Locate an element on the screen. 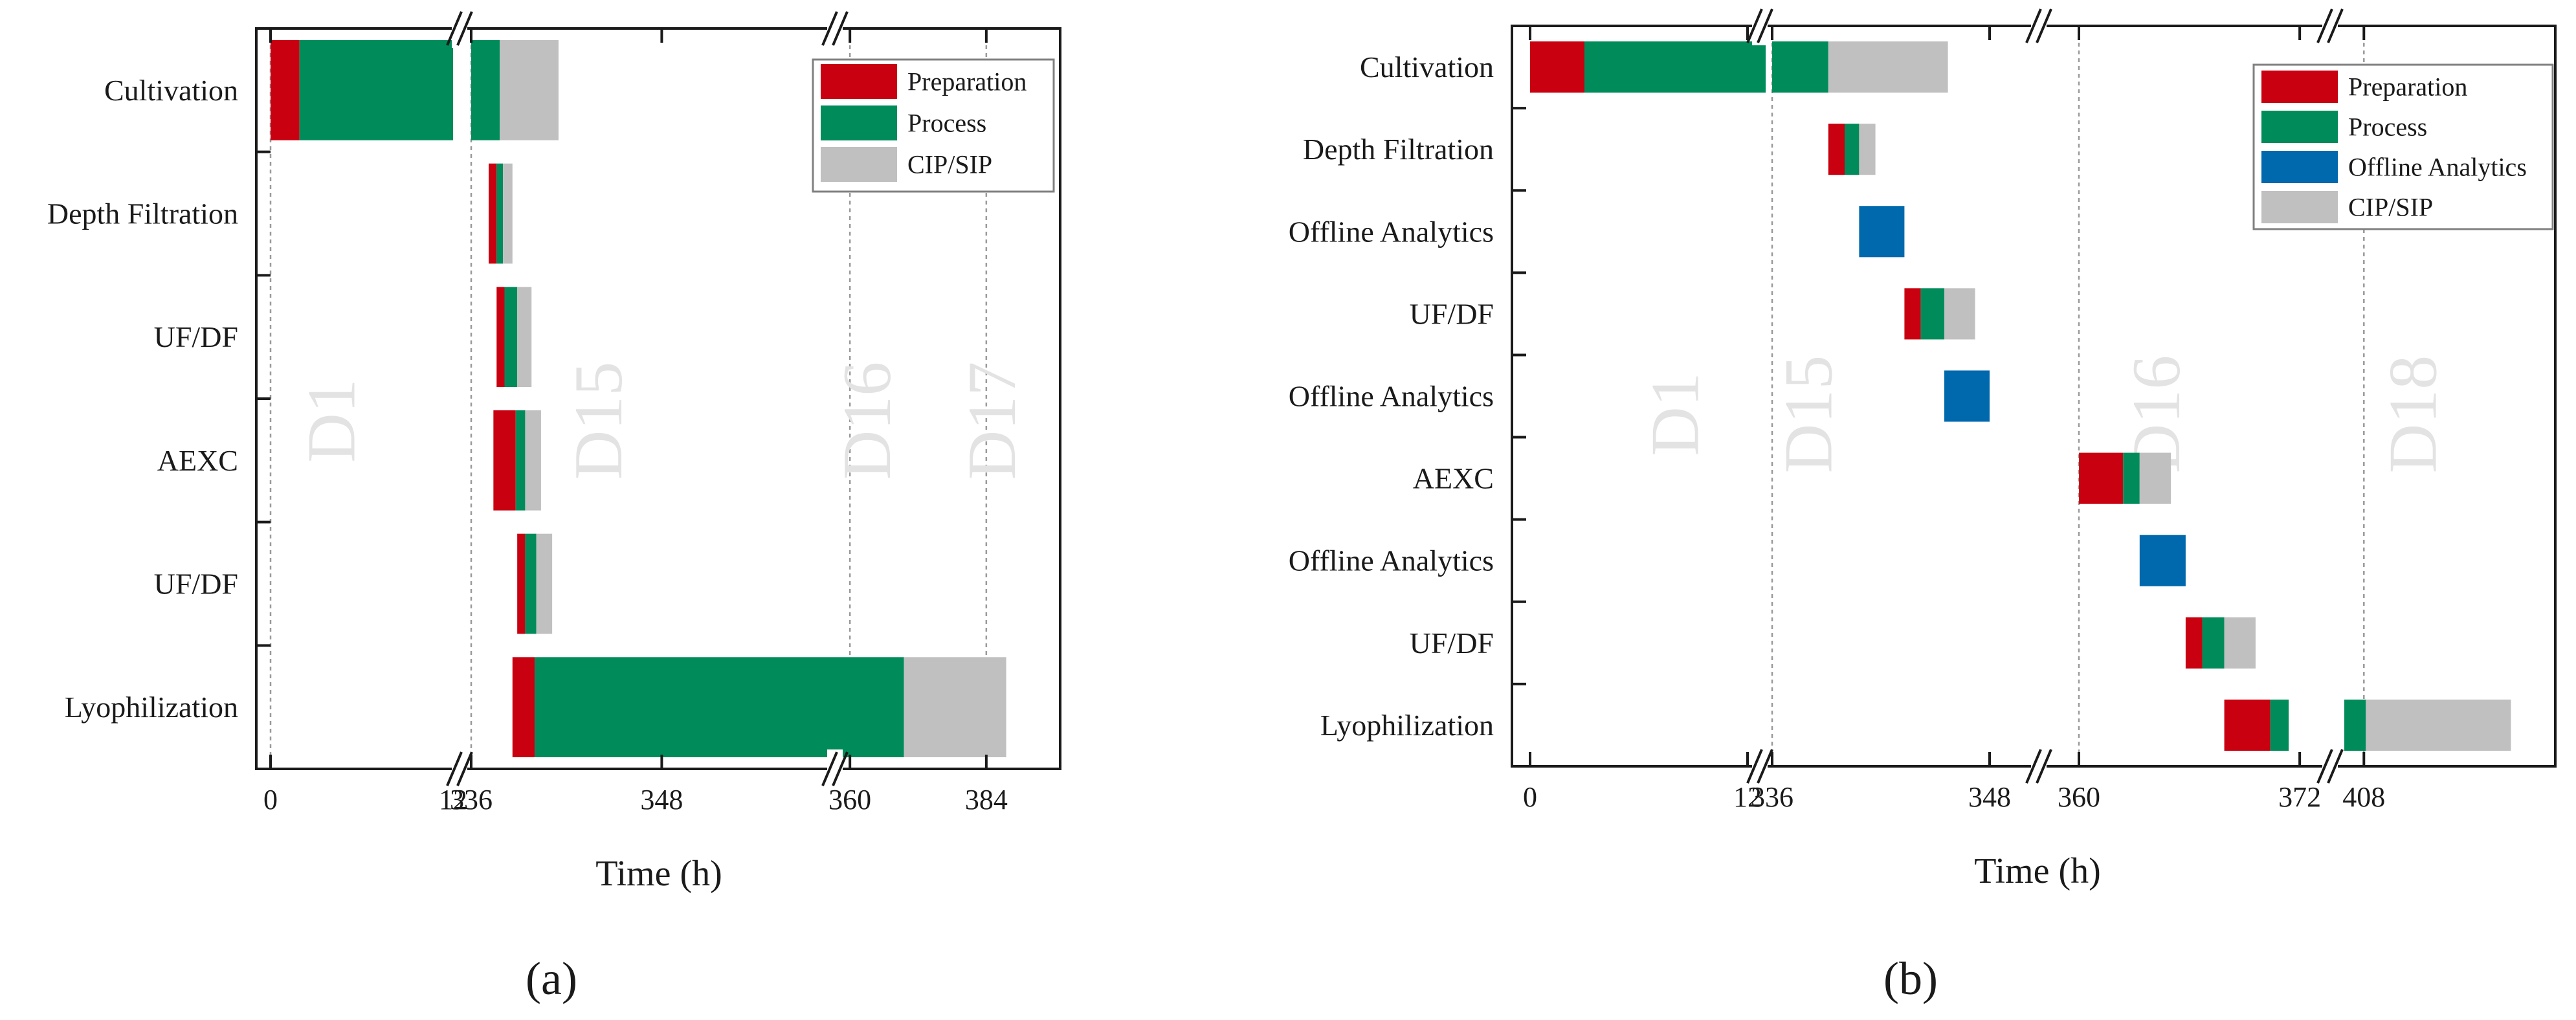 The width and height of the screenshot is (2576, 1020). legend-swatch-analytics is located at coordinates (2299, 167).